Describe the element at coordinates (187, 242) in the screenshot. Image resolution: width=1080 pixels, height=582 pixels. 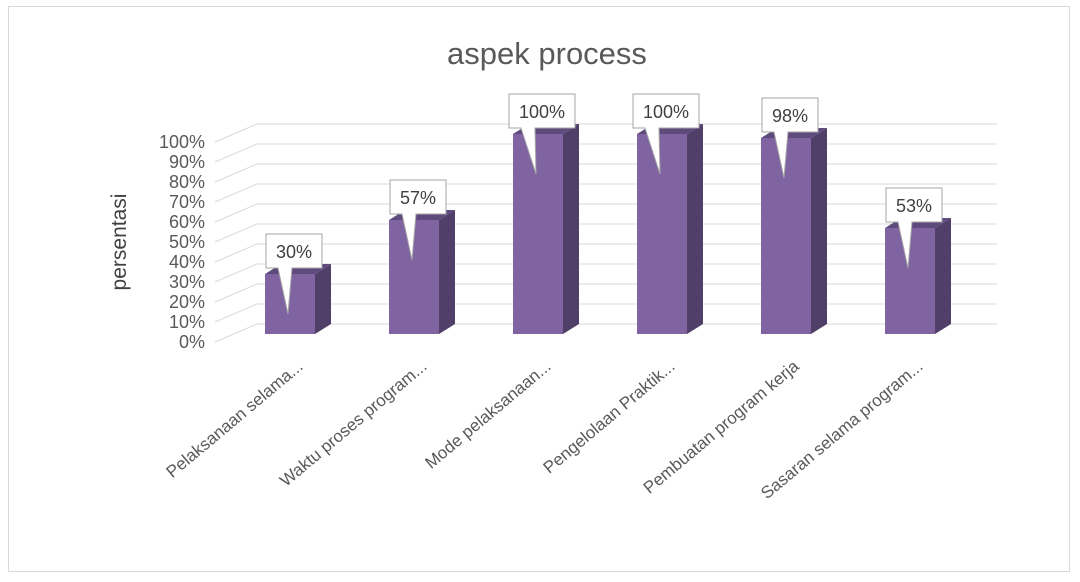
I see `y-tick-label: 50%` at that location.